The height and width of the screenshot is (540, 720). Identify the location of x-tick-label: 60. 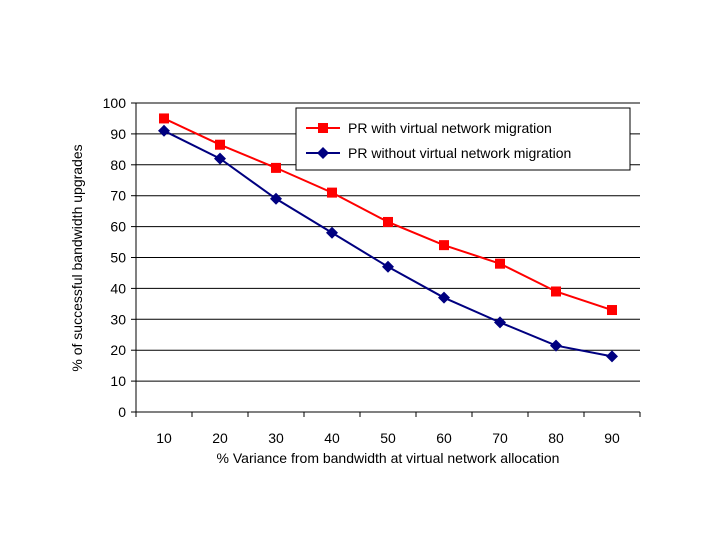
(444, 438).